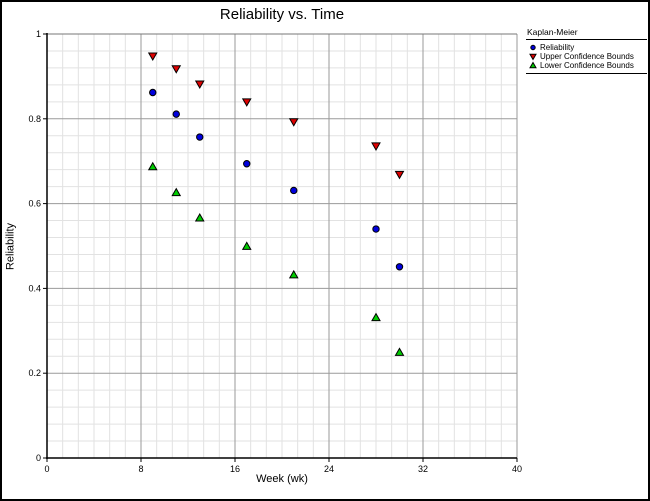  I want to click on x-tick-label: 8, so click(140, 469).